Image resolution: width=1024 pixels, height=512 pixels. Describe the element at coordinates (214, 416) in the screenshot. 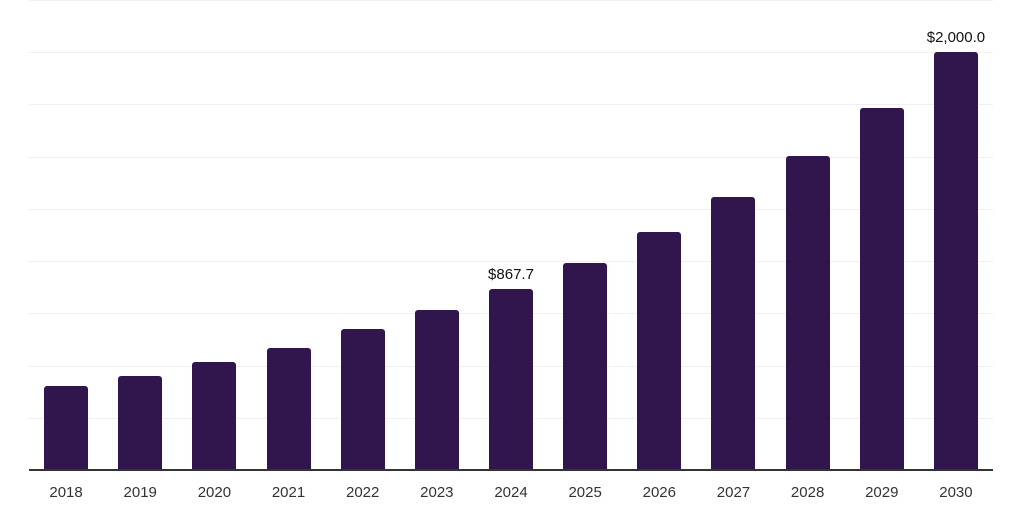

I see `bar-2020` at that location.